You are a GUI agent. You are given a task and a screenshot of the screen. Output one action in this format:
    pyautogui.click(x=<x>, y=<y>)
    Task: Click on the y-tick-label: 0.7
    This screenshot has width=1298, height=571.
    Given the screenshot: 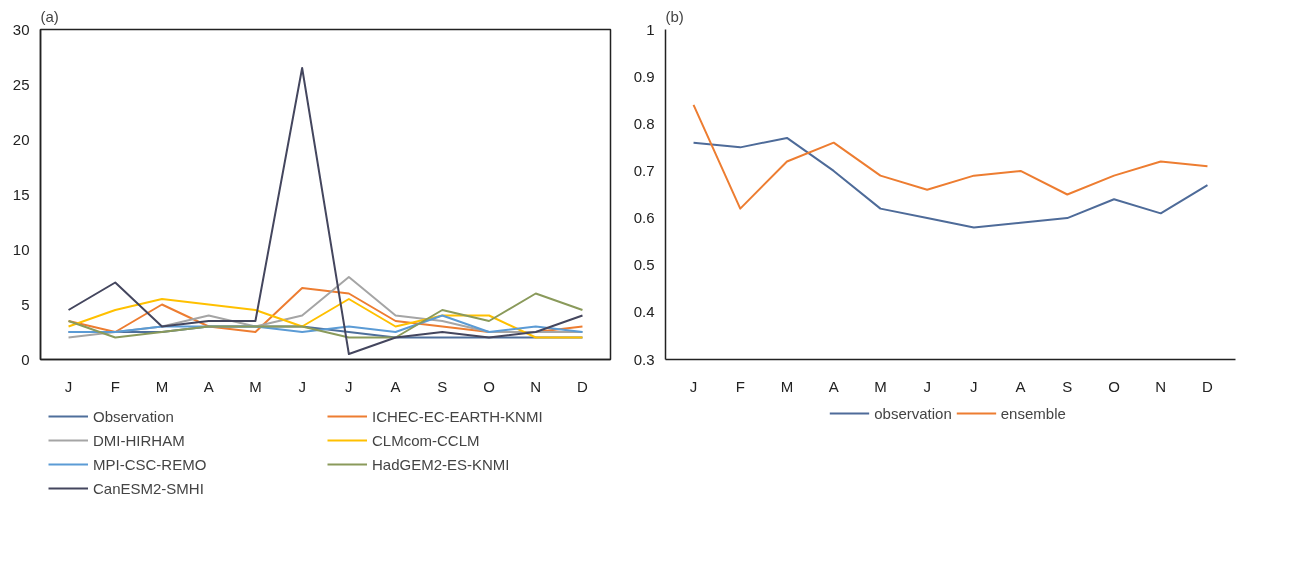 What is the action you would take?
    pyautogui.click(x=644, y=170)
    